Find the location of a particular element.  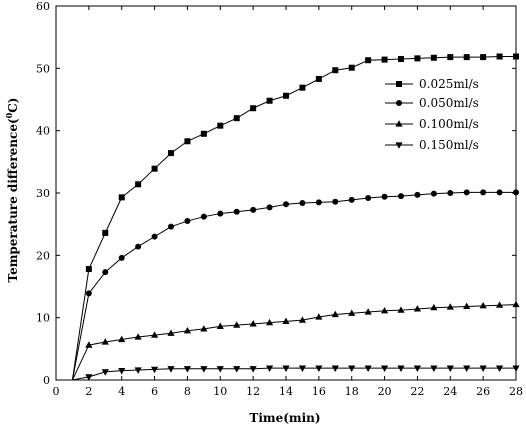

y-axis-title-main: Temperature difference( is located at coordinates (13, 200).